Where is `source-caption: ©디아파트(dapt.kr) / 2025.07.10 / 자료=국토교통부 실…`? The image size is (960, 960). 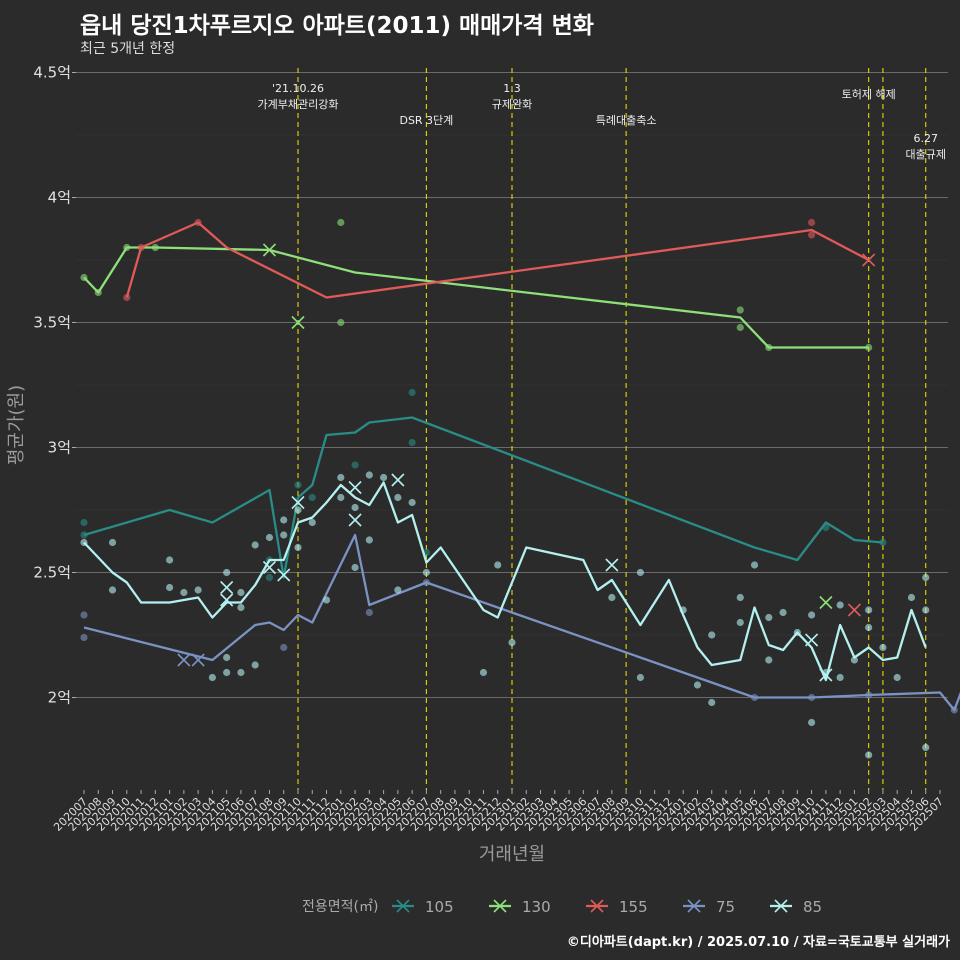 source-caption: ©디아파트(dapt.kr) / 2025.07.10 / 자료=국토교통부 실… is located at coordinates (758, 942).